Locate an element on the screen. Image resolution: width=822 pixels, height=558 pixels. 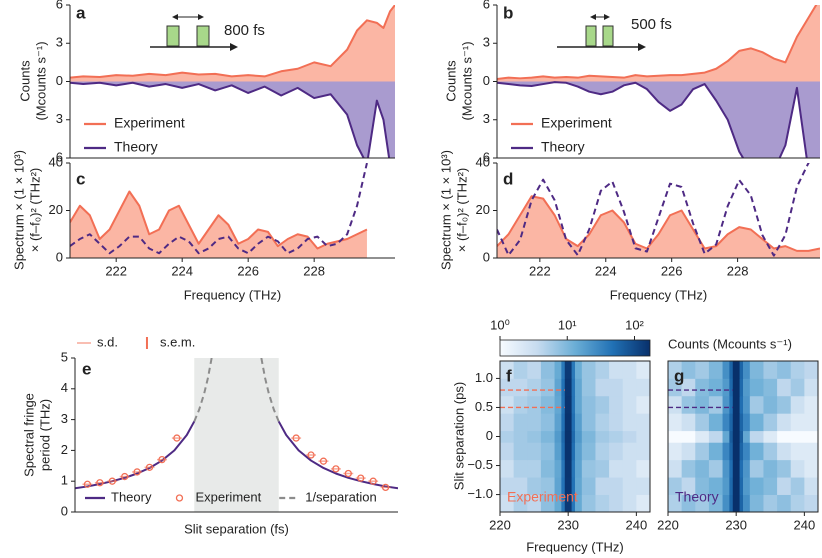
y-axis-label: Spectrum × (1 × 10³) is located at coordinates (18, 210).